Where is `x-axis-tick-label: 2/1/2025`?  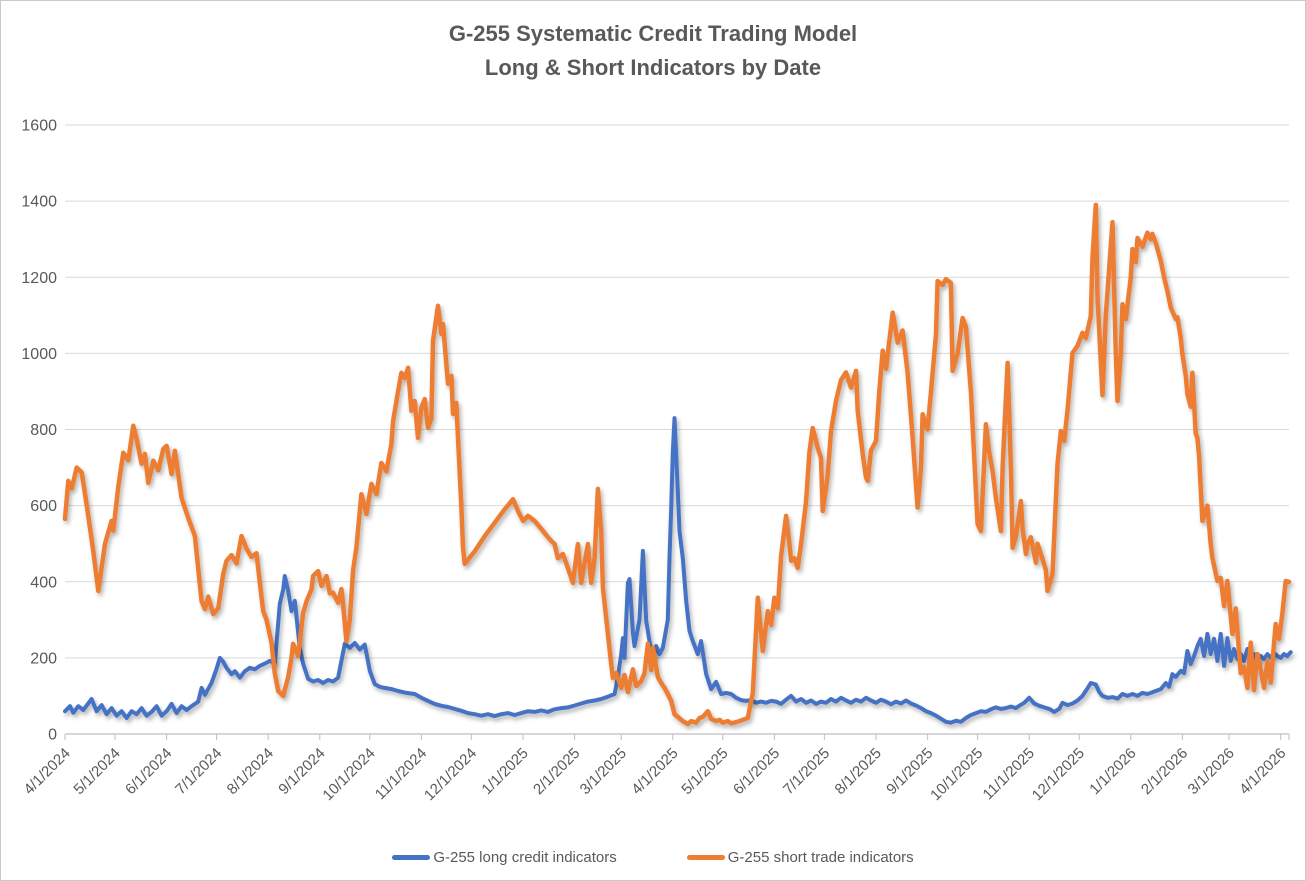 x-axis-tick-label: 2/1/2025 is located at coordinates (556, 771).